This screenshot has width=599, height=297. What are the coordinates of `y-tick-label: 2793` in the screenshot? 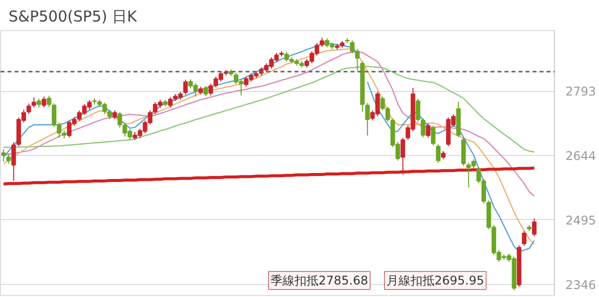 It's located at (581, 91).